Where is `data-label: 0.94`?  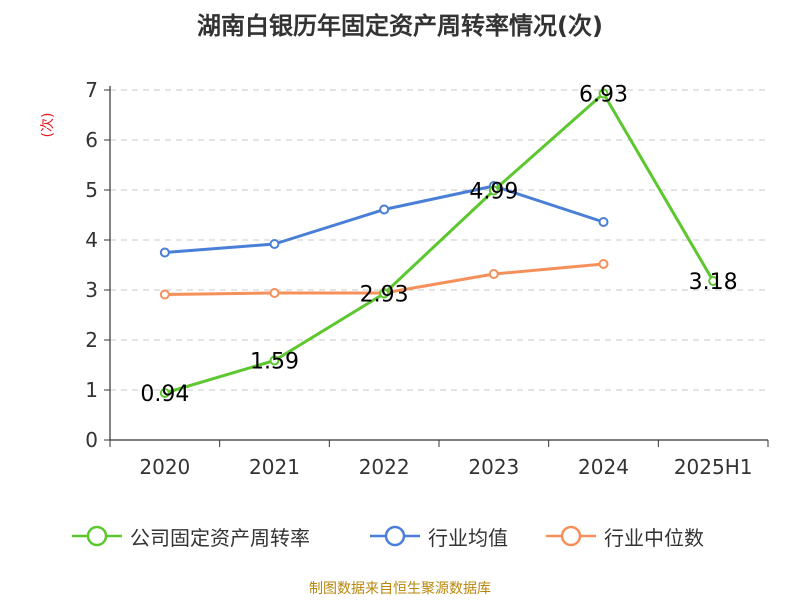
data-label: 0.94 is located at coordinates (164, 394).